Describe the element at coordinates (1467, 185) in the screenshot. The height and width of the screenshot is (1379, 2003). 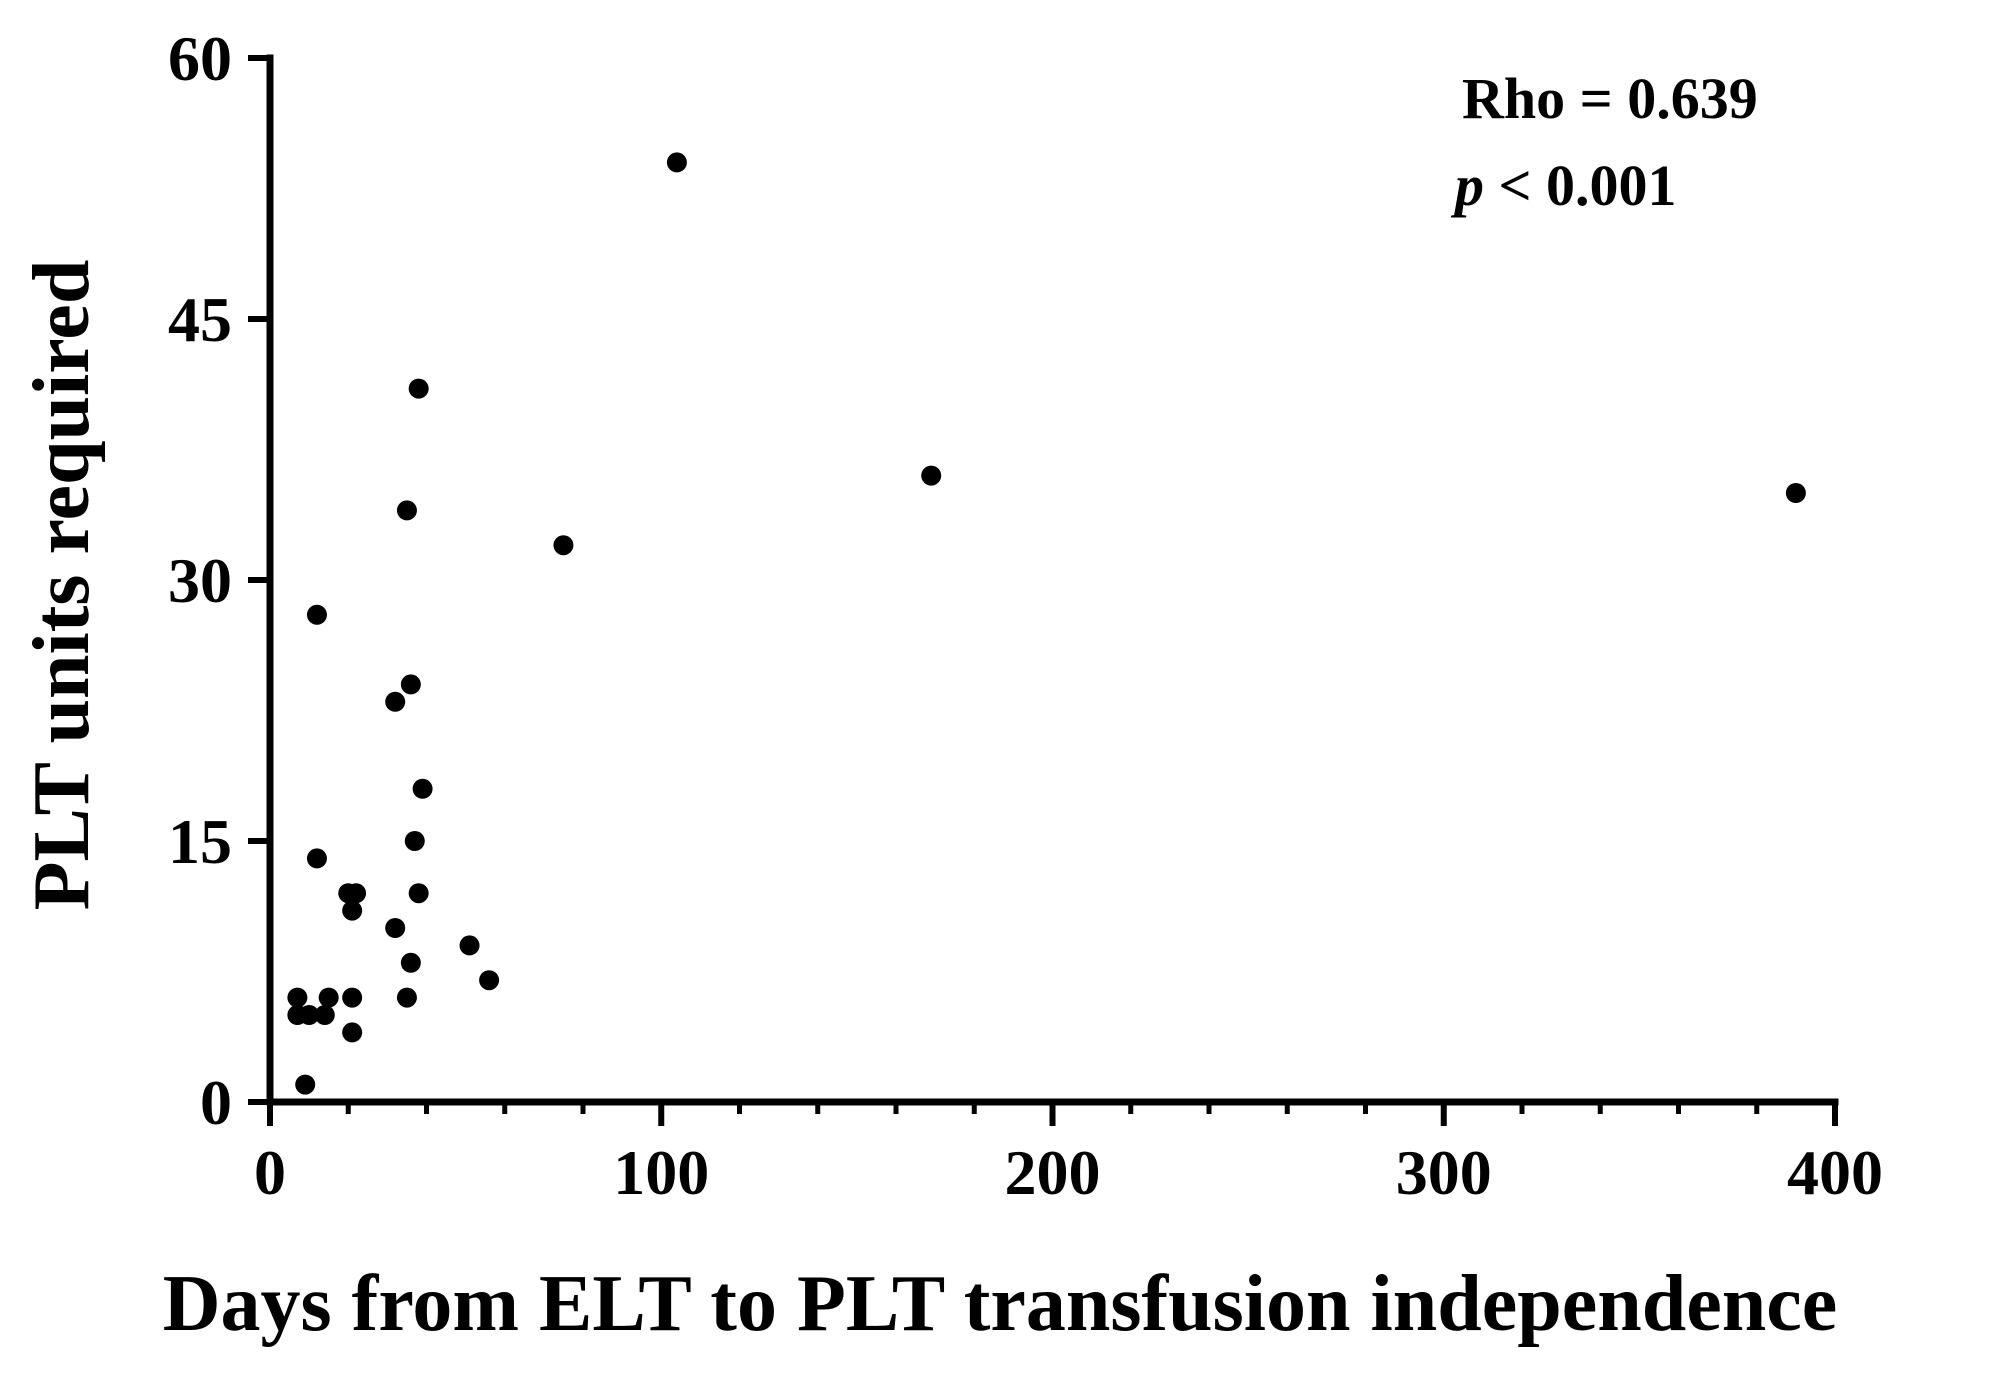
I see `p-symbol: p` at that location.